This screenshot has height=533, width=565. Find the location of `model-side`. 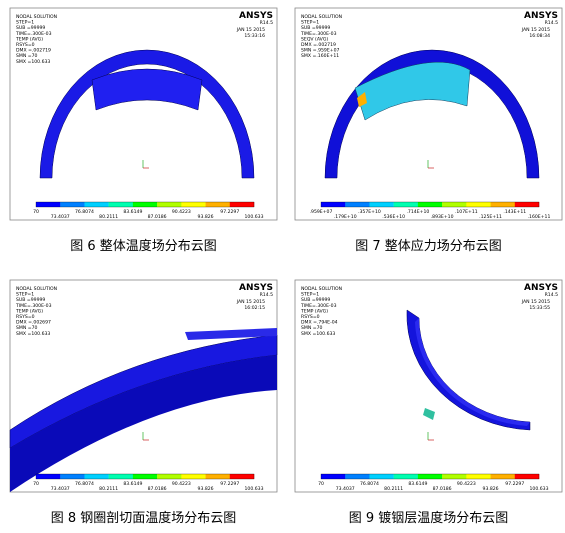

model-side is located at coordinates (143, 423).